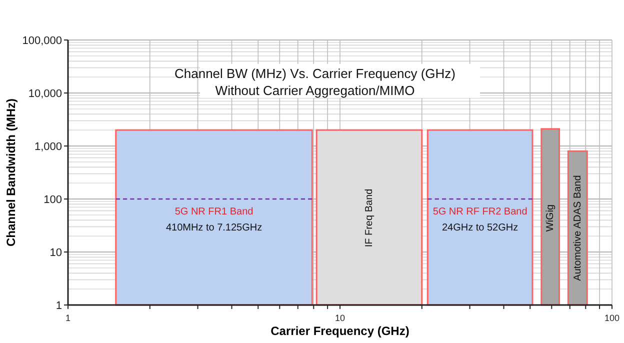 The image size is (624, 343). I want to click on annotation: IF Freq Band, so click(369, 218).